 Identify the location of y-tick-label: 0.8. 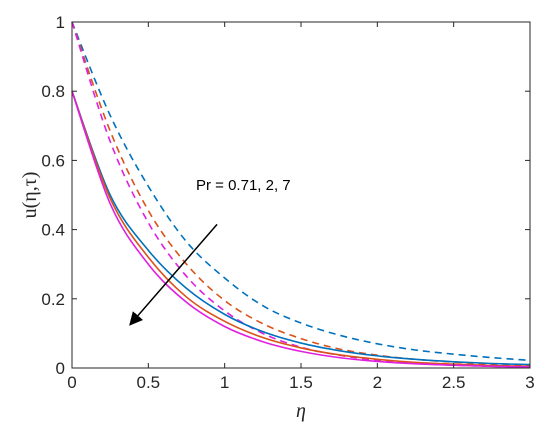
(53, 91).